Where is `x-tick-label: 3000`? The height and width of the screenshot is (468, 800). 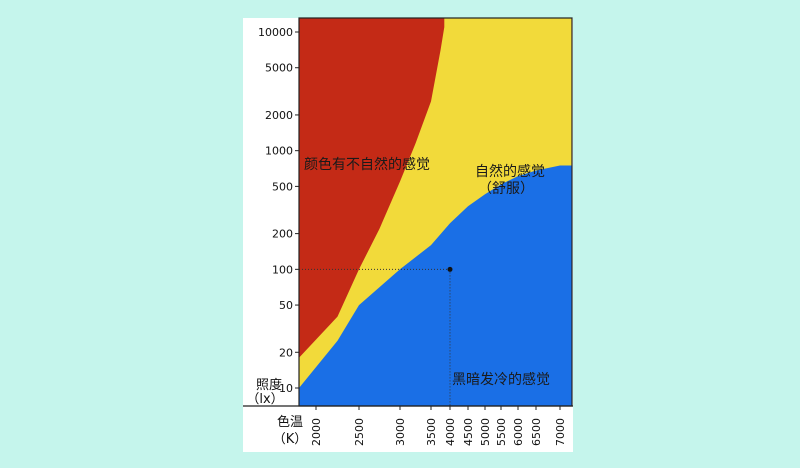
x-tick-label: 3000 is located at coordinates (400, 432).